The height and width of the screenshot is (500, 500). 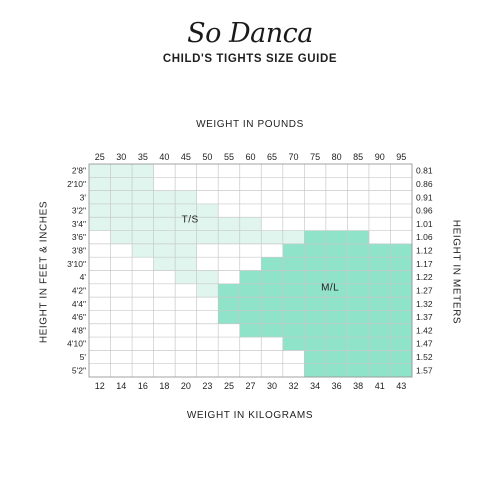 What do you see at coordinates (100, 157) in the screenshot?
I see `tick-label-pounds: 25` at bounding box center [100, 157].